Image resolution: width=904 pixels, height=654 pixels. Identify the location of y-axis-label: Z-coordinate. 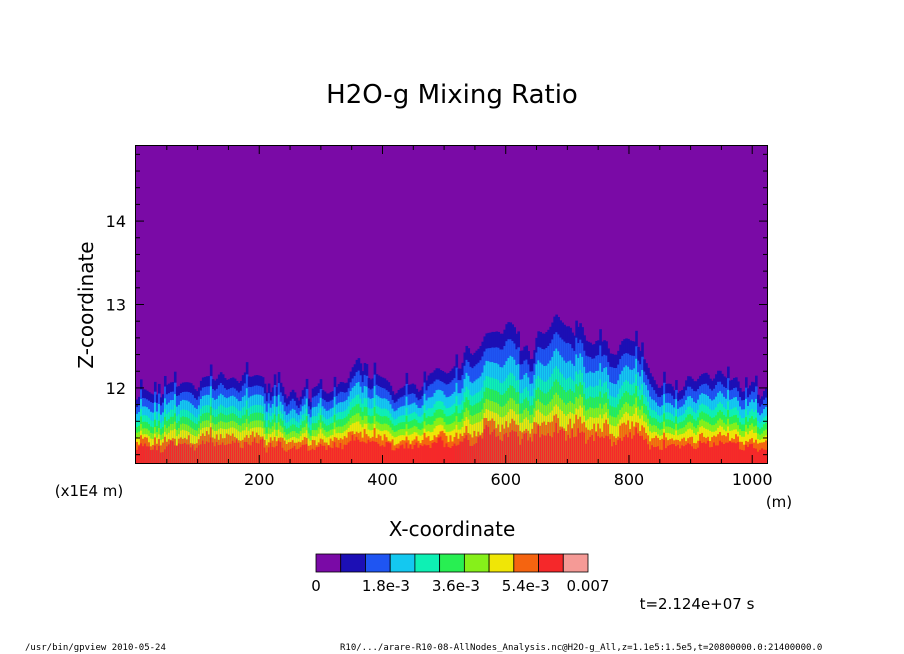
(86, 304).